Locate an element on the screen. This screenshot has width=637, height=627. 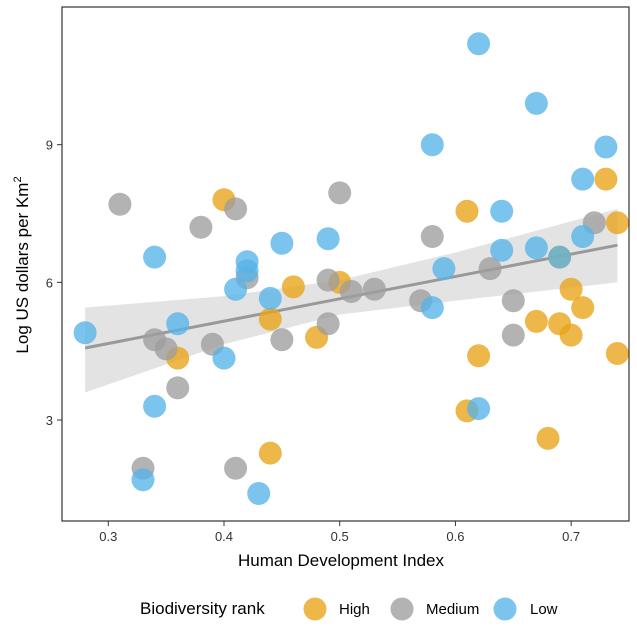
legend: Biodiversity rank High Medium Low is located at coordinates (349, 609).